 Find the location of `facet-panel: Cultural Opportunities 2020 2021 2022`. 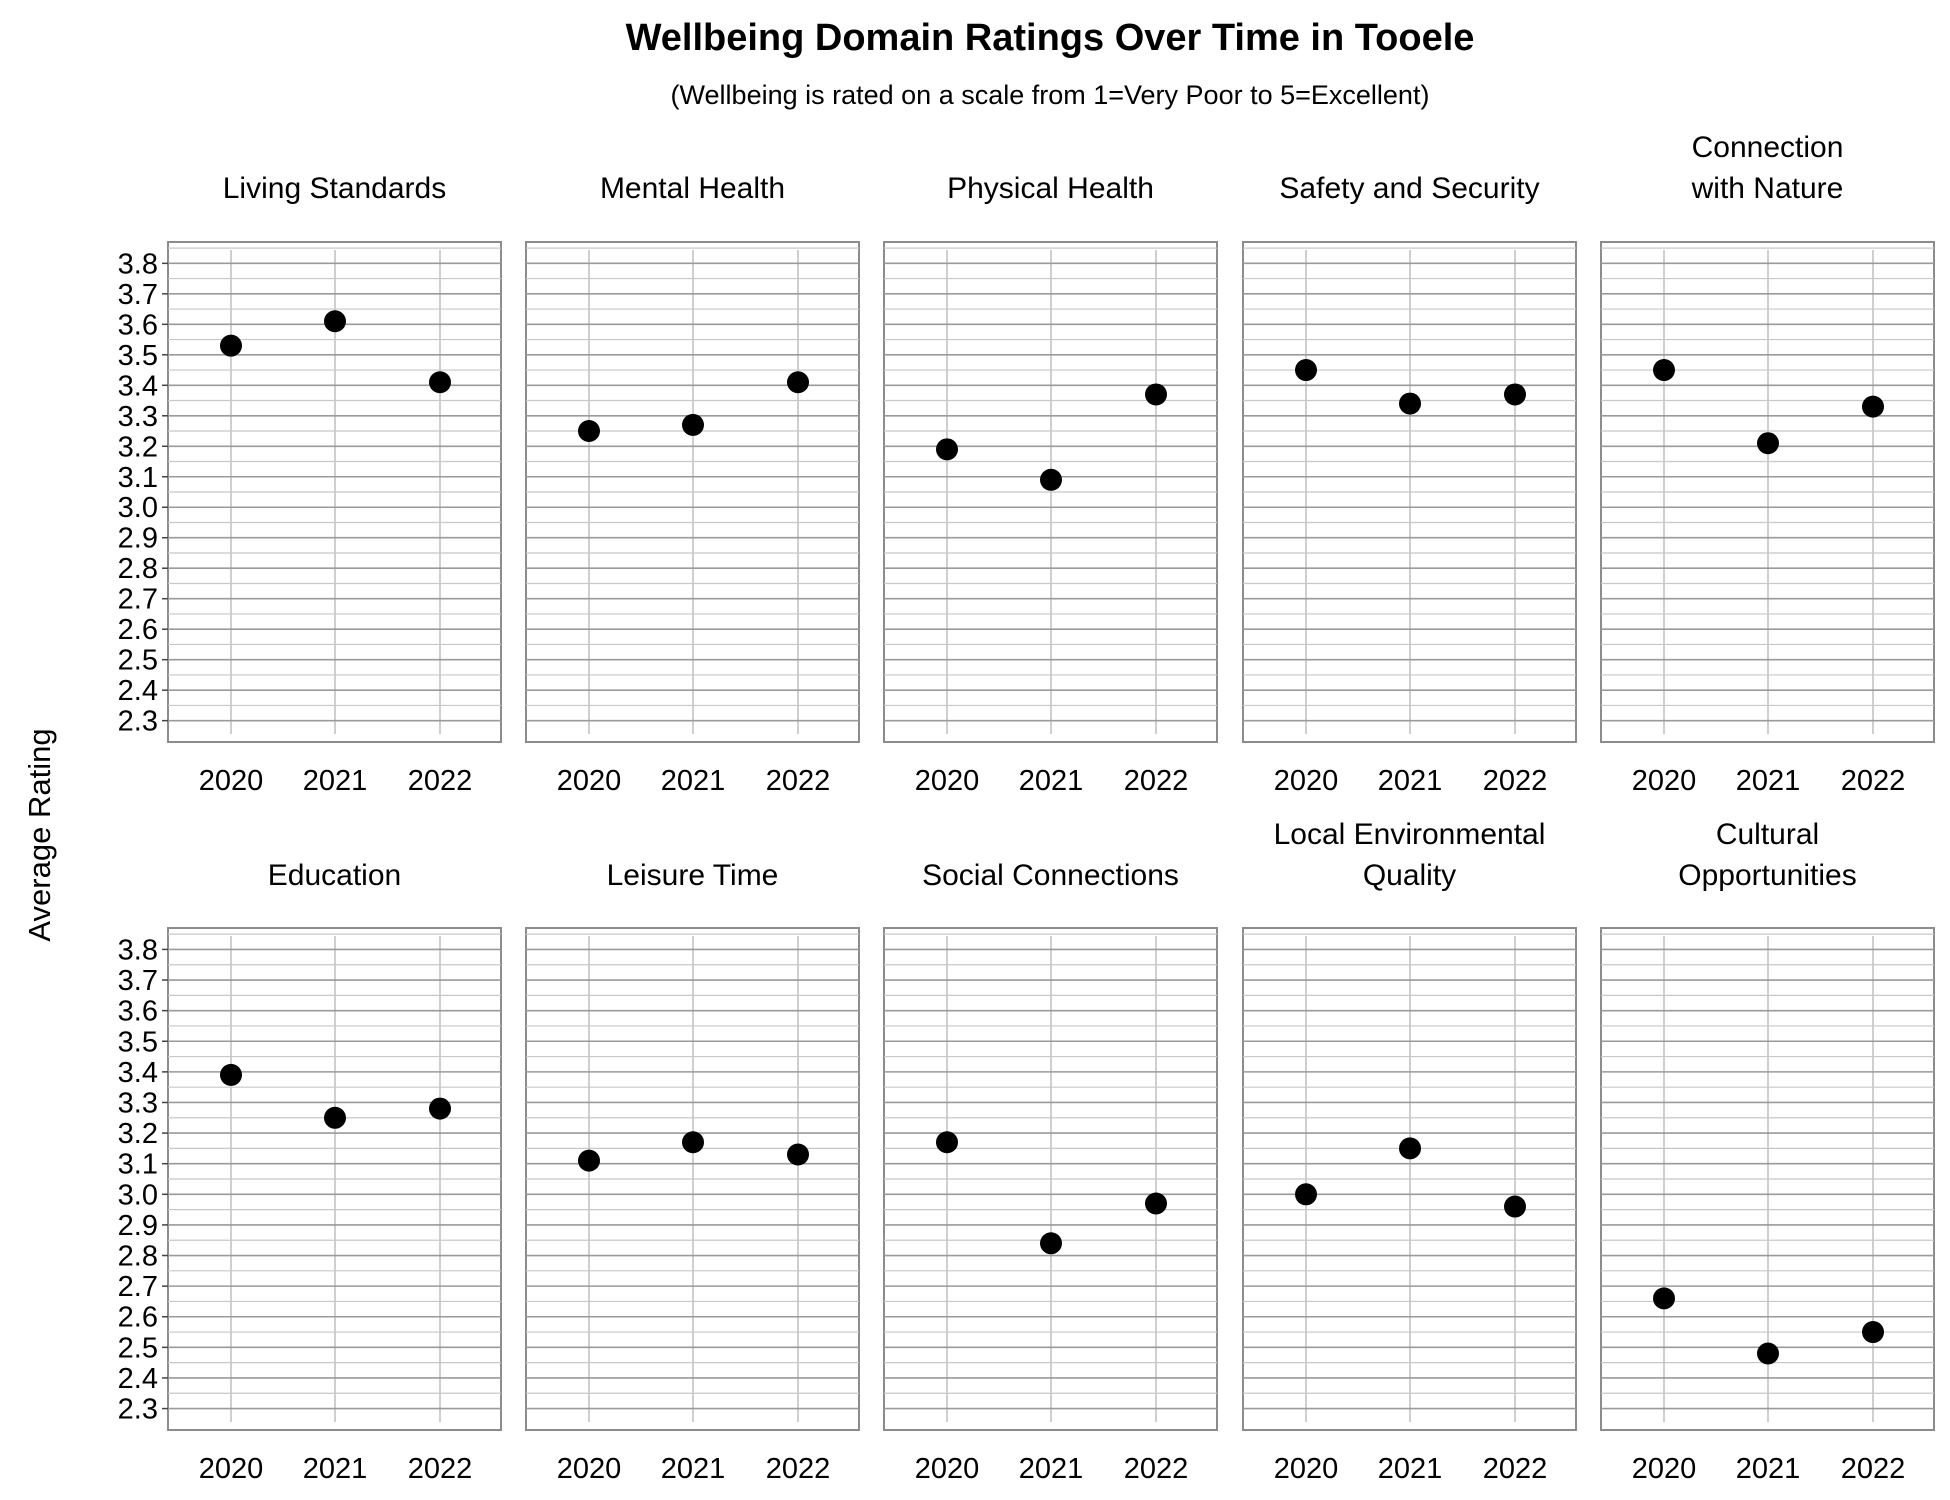

facet-panel: Cultural Opportunities 2020 2021 2022 is located at coordinates (1767, 1151).